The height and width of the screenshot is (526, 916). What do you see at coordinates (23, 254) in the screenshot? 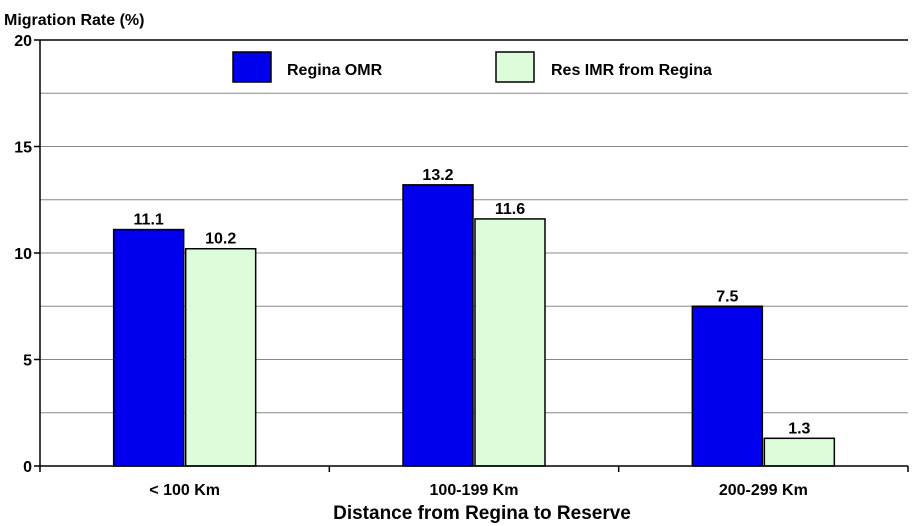
I see `y-tick-label: 10` at bounding box center [23, 254].